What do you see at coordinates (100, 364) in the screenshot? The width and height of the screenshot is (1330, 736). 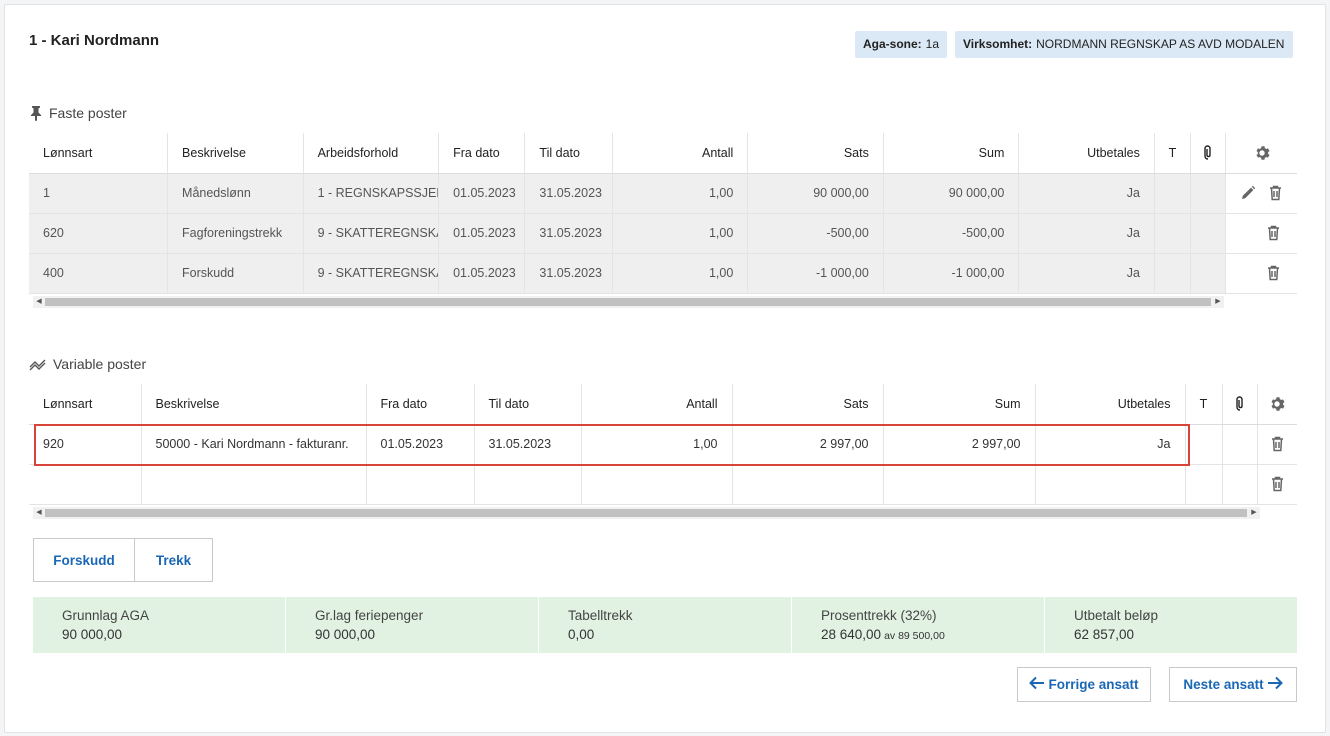 I see `variable-title-label: Variable poster` at bounding box center [100, 364].